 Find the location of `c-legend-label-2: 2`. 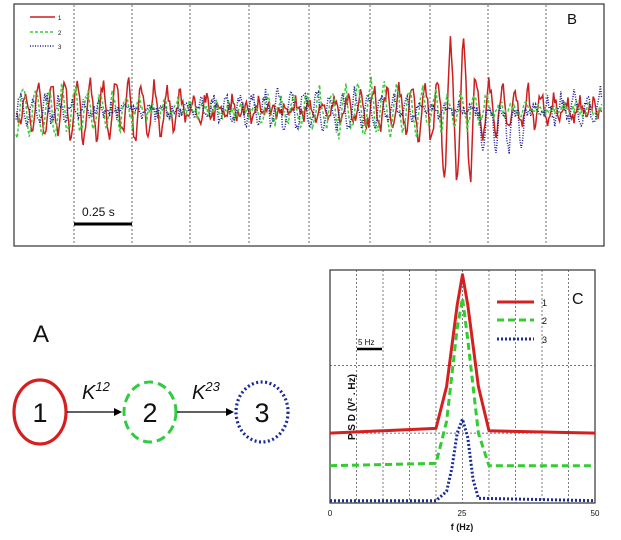

c-legend-label-2: 2 is located at coordinates (544, 321).